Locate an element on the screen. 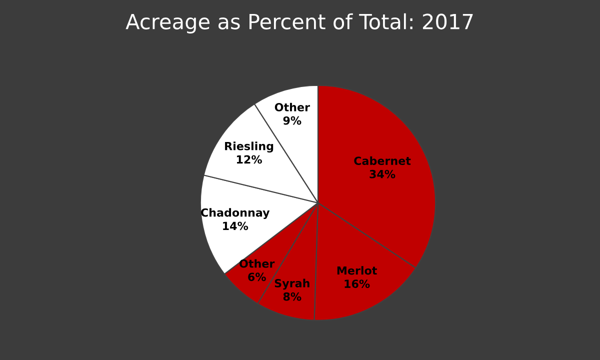 This screenshot has width=600, height=360. slice-label: Syrah is located at coordinates (292, 284).